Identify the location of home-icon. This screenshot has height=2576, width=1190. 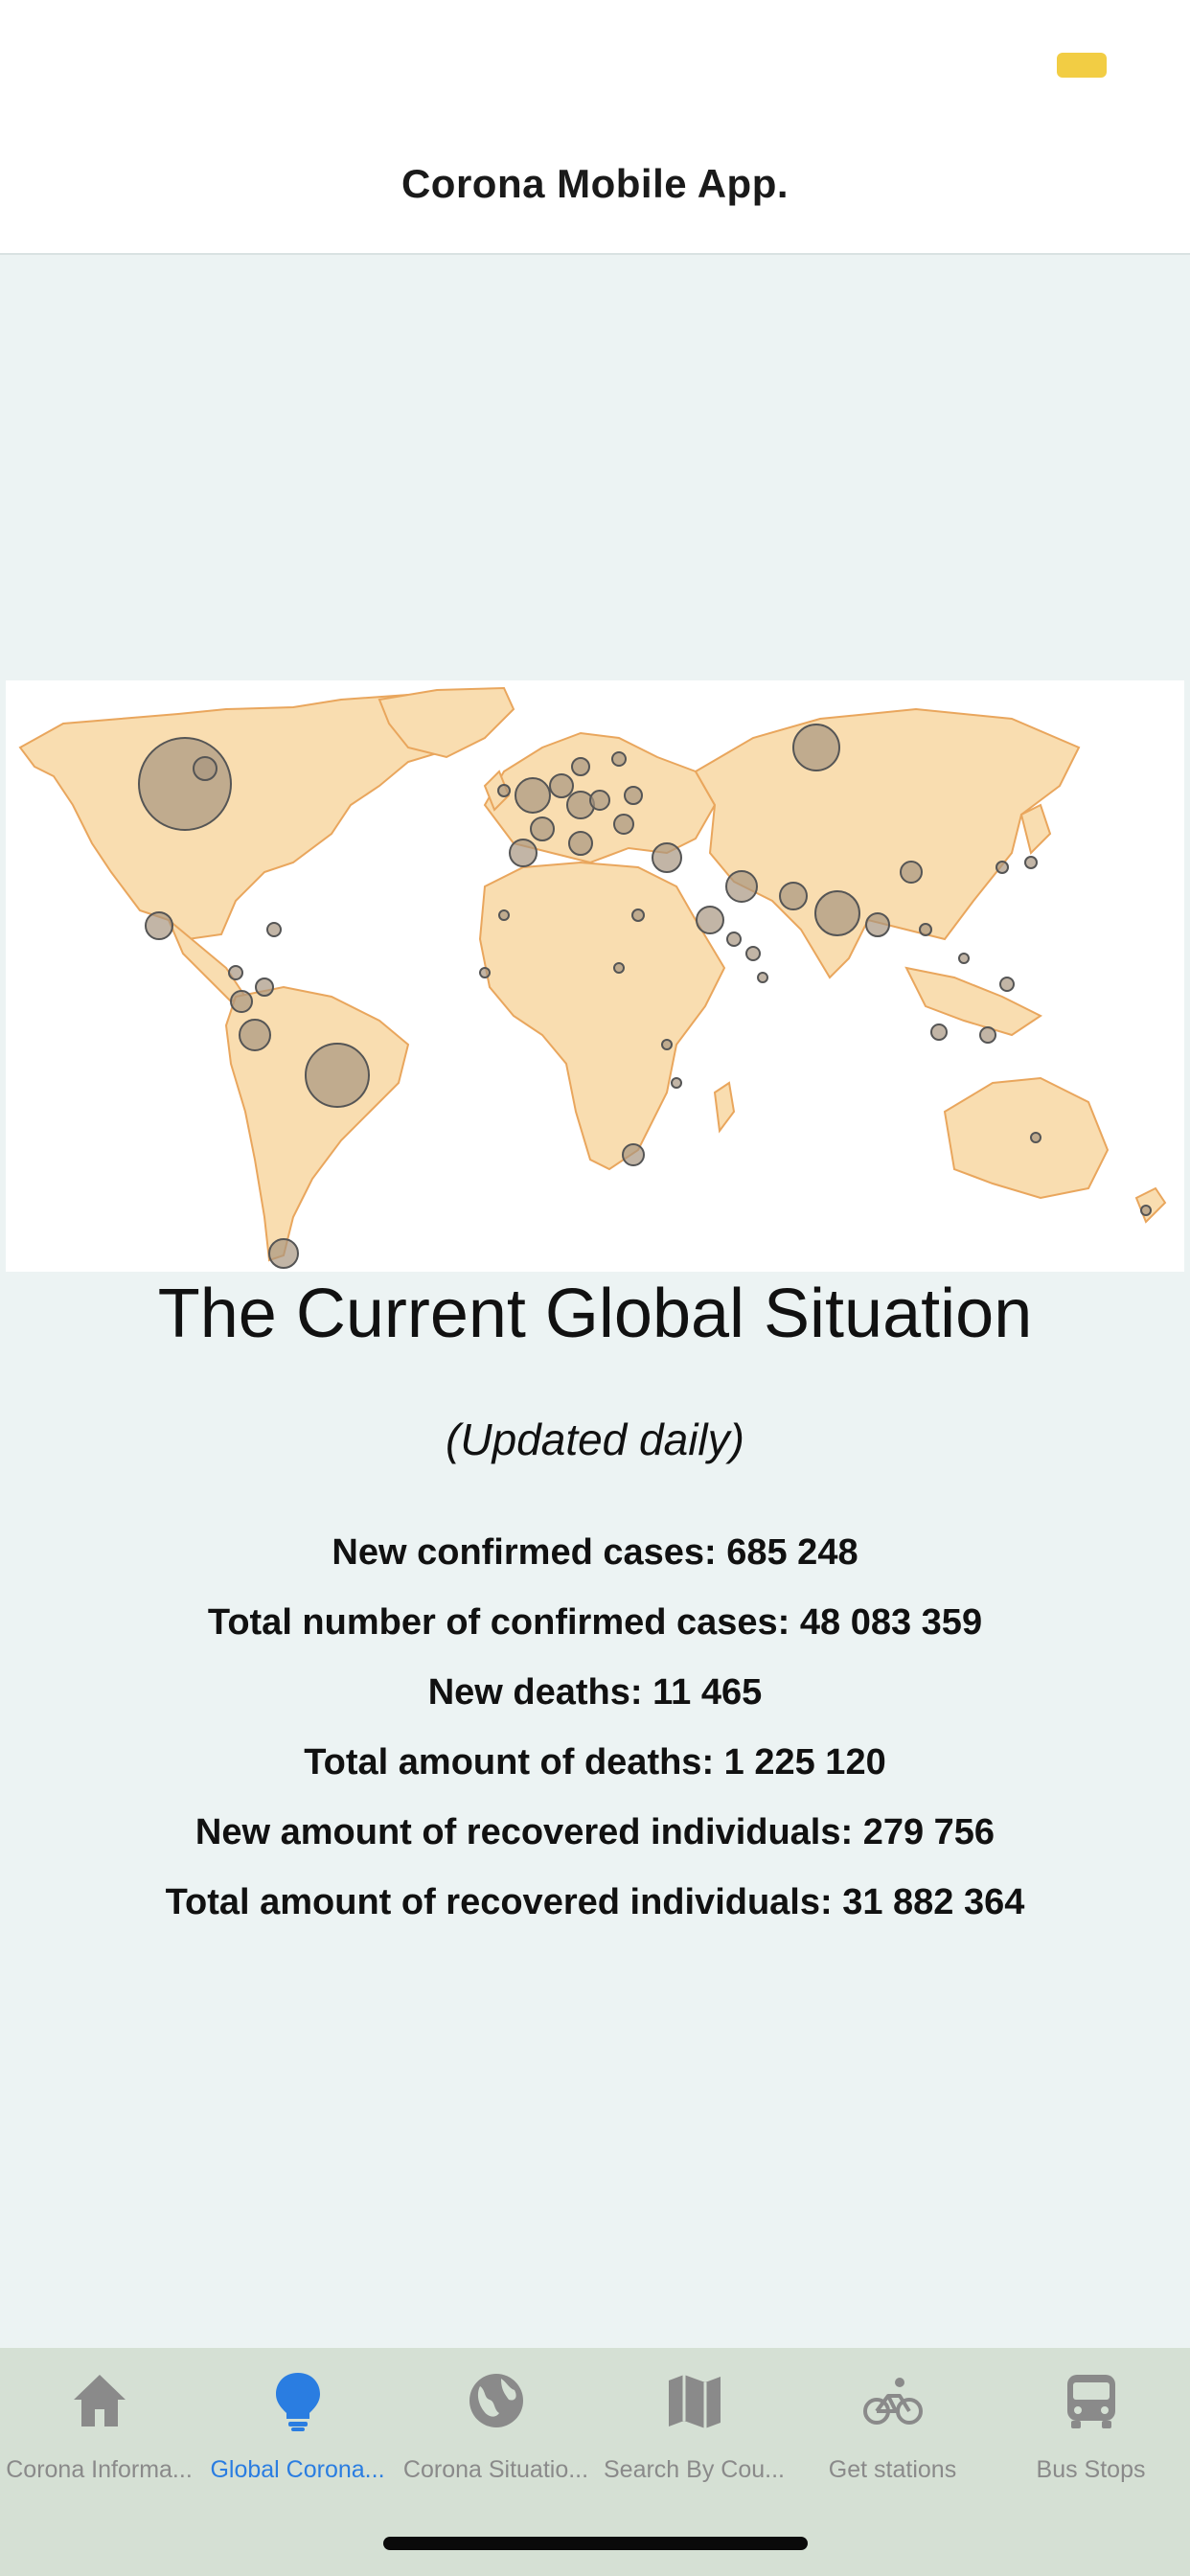
(100, 2400).